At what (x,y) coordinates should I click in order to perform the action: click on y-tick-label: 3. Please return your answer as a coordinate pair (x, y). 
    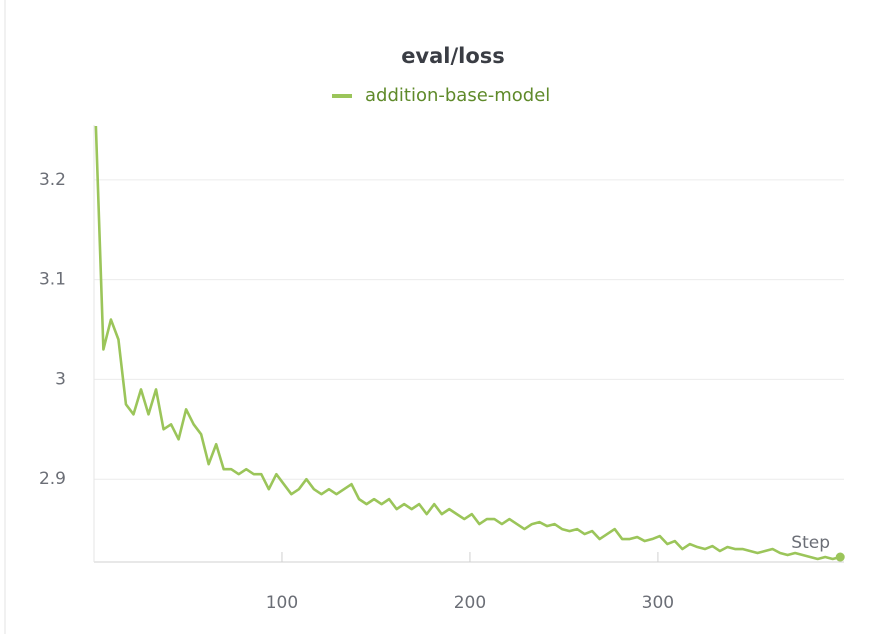
    Looking at the image, I should click on (60, 379).